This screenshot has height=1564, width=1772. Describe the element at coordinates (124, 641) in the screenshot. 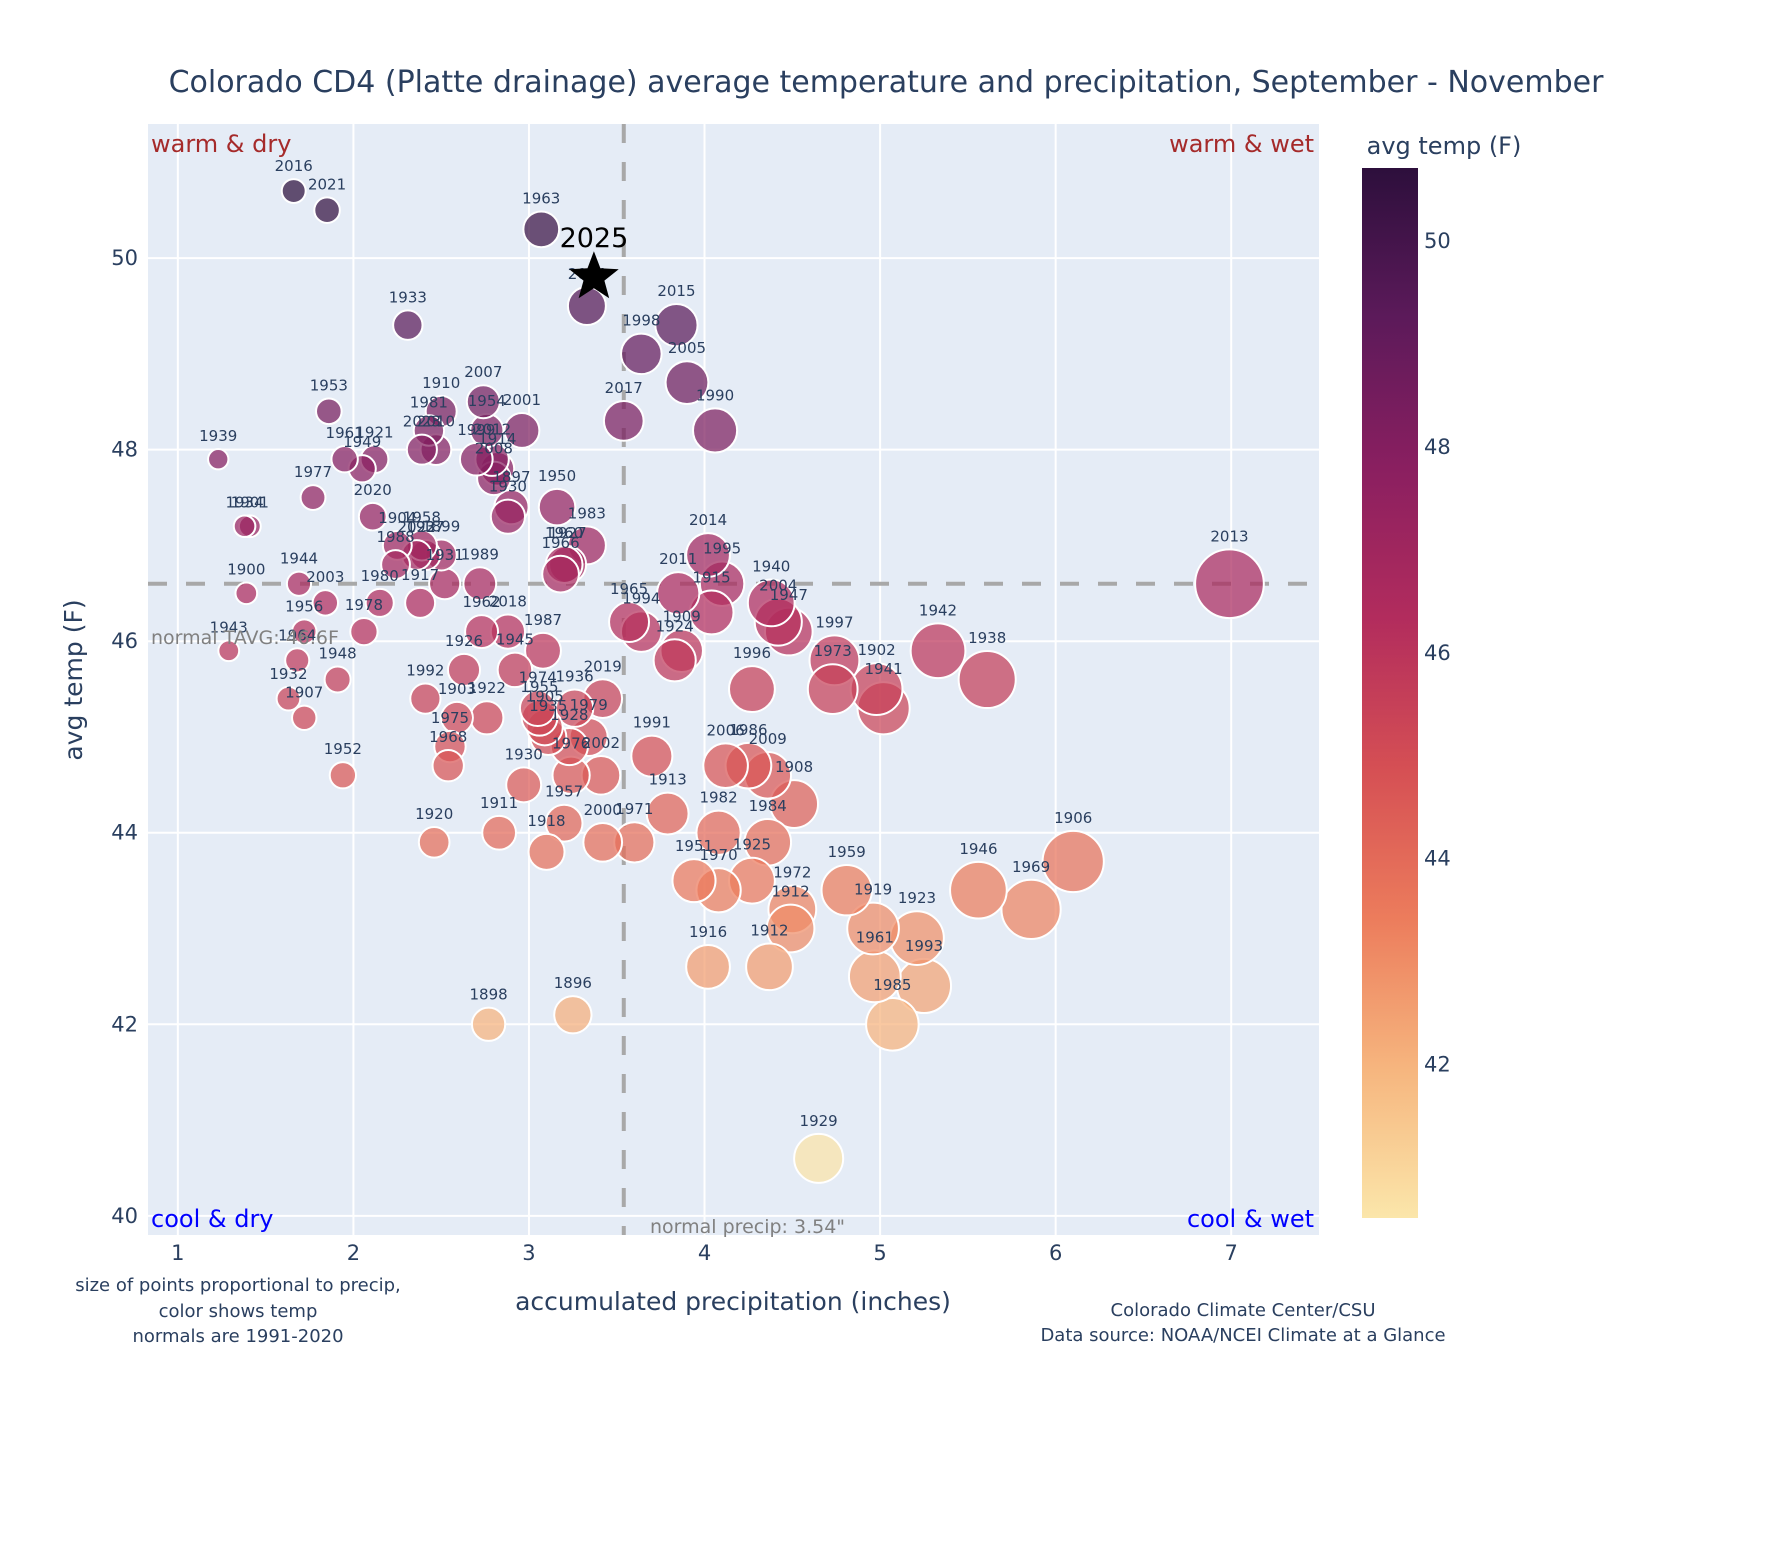

I see `y-tick-label: 46` at that location.